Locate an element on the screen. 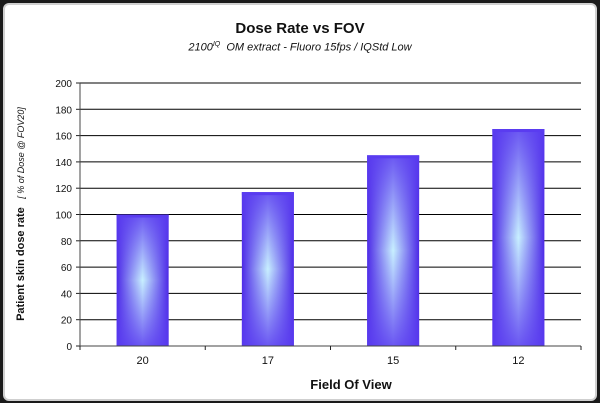 This screenshot has width=600, height=403. y-tick-label: 180 is located at coordinates (63, 110).